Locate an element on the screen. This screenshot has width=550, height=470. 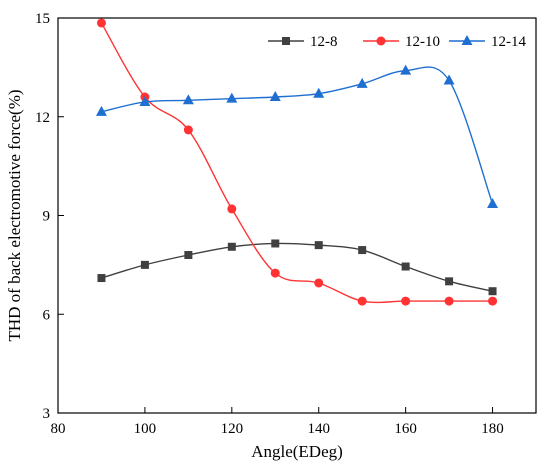
y-axis-title: THD of back electromotive force(%) is located at coordinates (14, 215).